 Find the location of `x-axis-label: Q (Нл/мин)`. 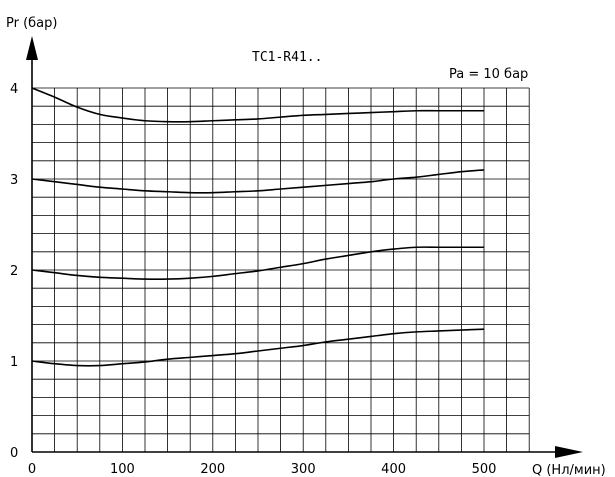

x-axis-label: Q (Нл/мин) is located at coordinates (569, 470).